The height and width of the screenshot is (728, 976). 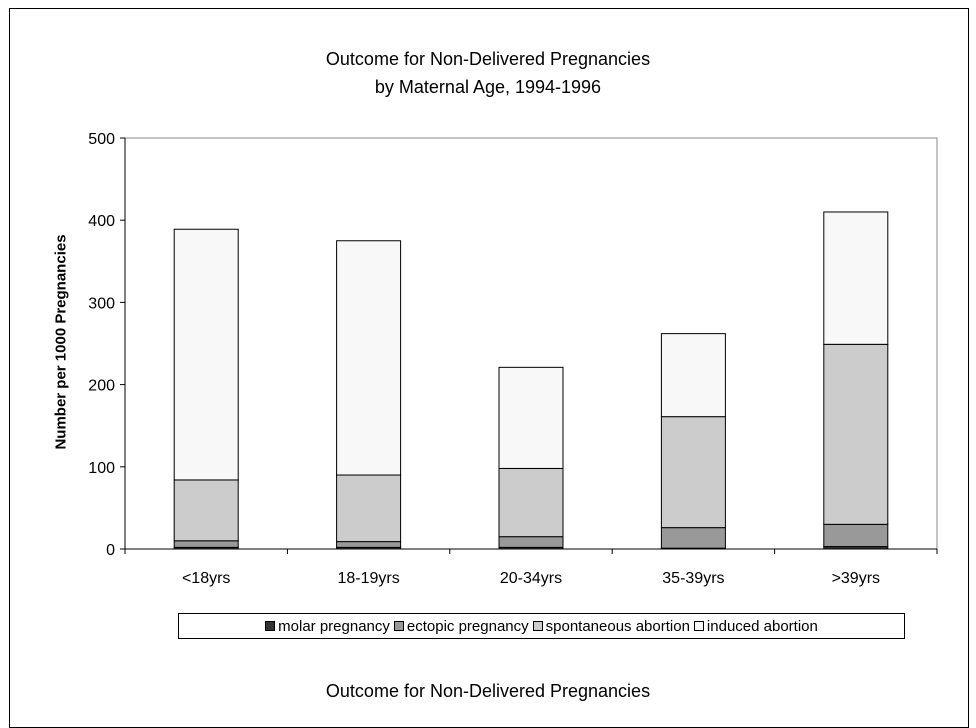 What do you see at coordinates (334, 626) in the screenshot?
I see `legend-label-molar: molar pregnancy` at bounding box center [334, 626].